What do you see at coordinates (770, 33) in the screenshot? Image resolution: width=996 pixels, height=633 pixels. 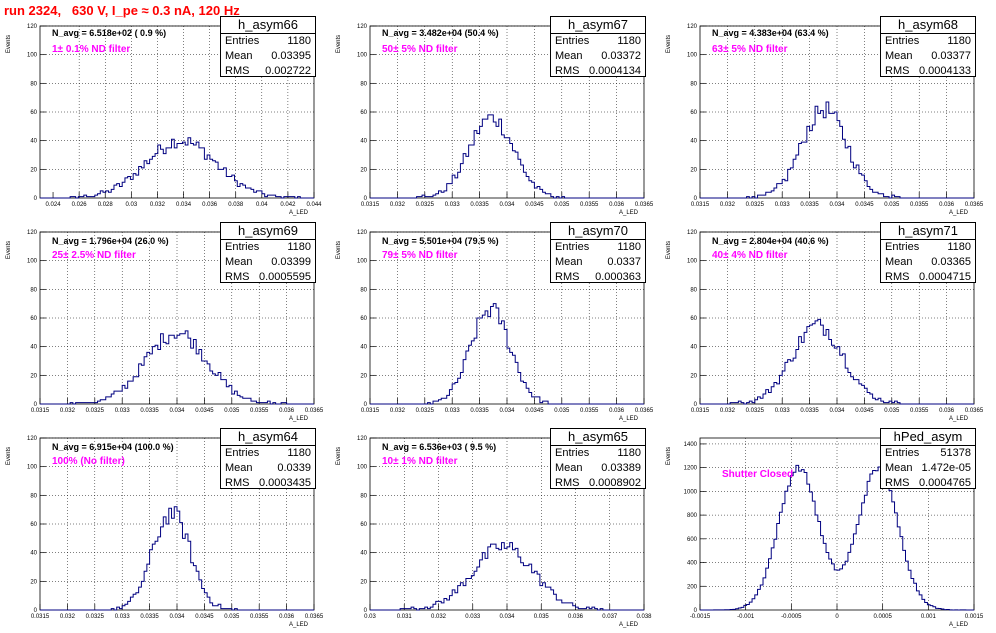 I see `navg-annotation: N_avg = 4.383e+04 (63.4 %)` at bounding box center [770, 33].